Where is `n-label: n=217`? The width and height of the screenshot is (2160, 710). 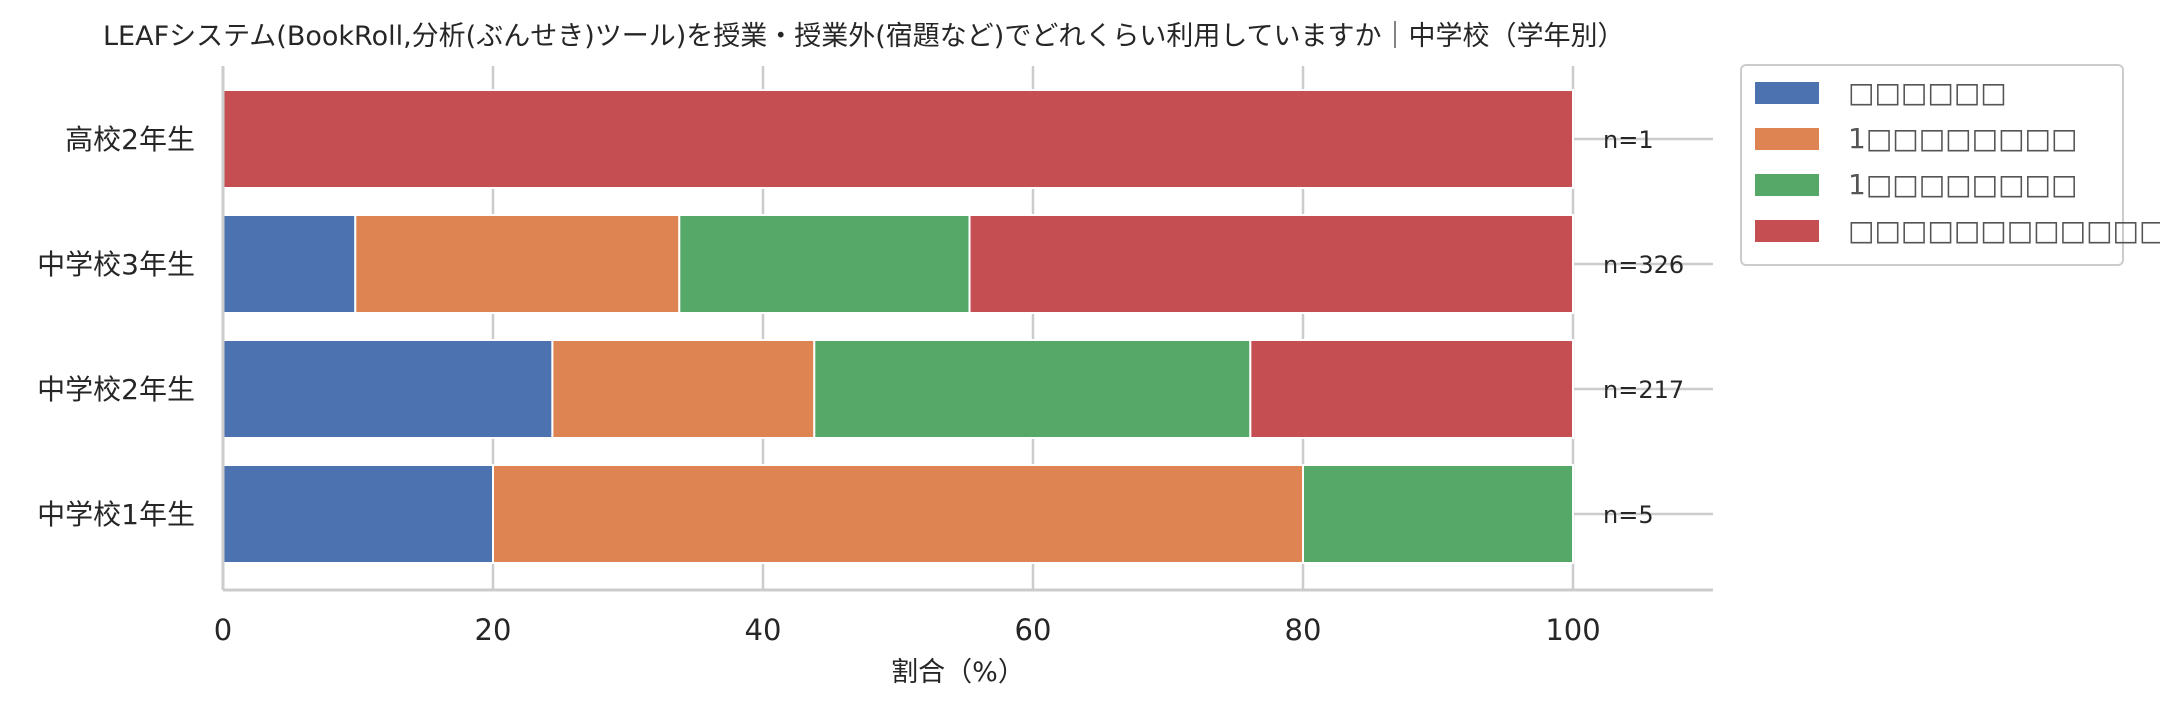 n-label: n=217 is located at coordinates (1643, 390).